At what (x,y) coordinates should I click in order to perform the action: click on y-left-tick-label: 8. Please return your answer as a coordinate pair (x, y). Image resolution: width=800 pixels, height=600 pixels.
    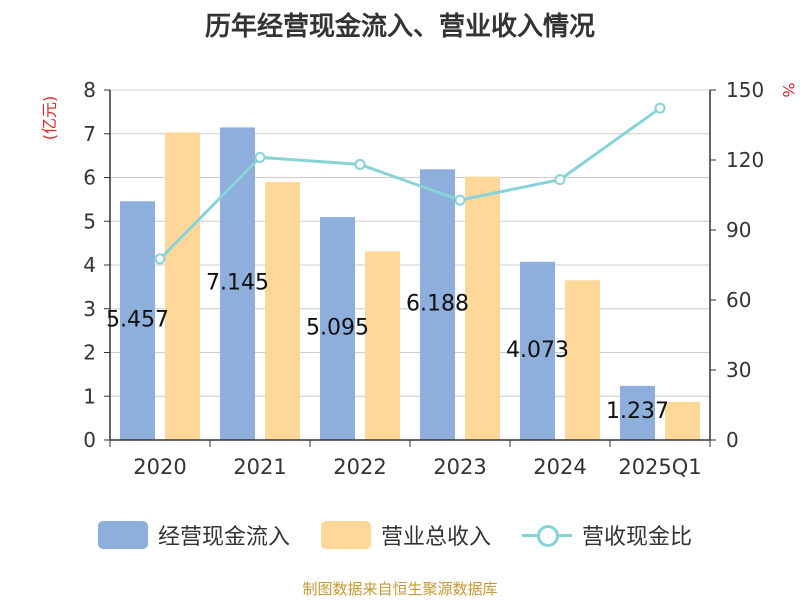
    Looking at the image, I should click on (89, 90).